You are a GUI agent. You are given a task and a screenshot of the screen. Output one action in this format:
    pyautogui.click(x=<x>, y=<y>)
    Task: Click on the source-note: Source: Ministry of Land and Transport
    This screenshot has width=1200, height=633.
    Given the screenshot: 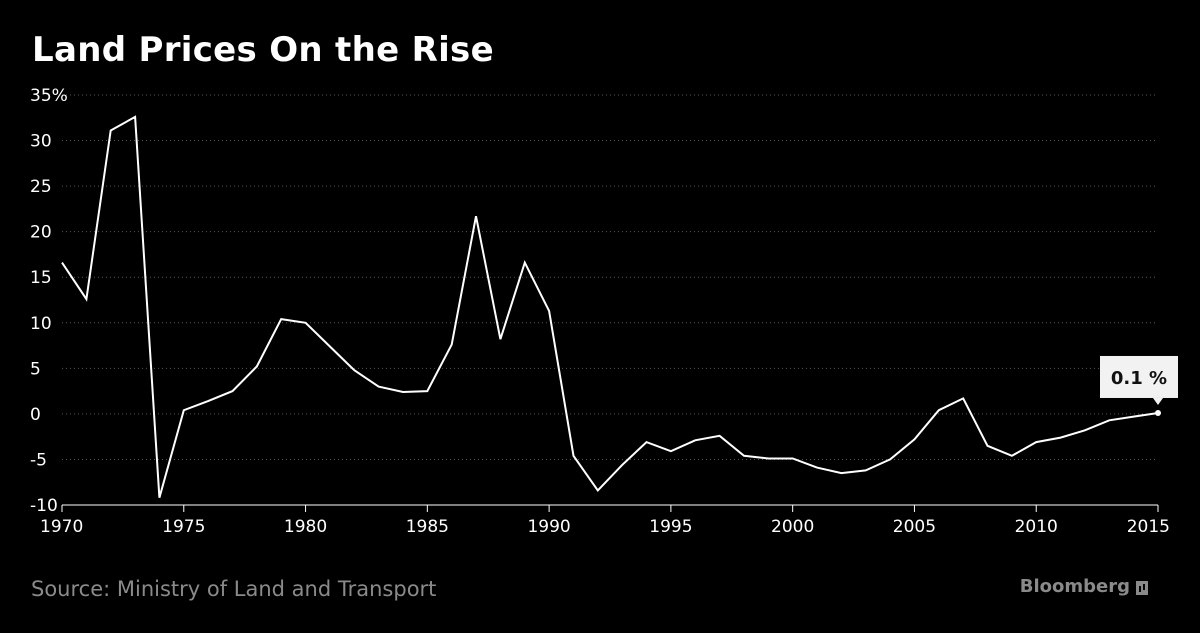 What is the action you would take?
    pyautogui.click(x=234, y=589)
    